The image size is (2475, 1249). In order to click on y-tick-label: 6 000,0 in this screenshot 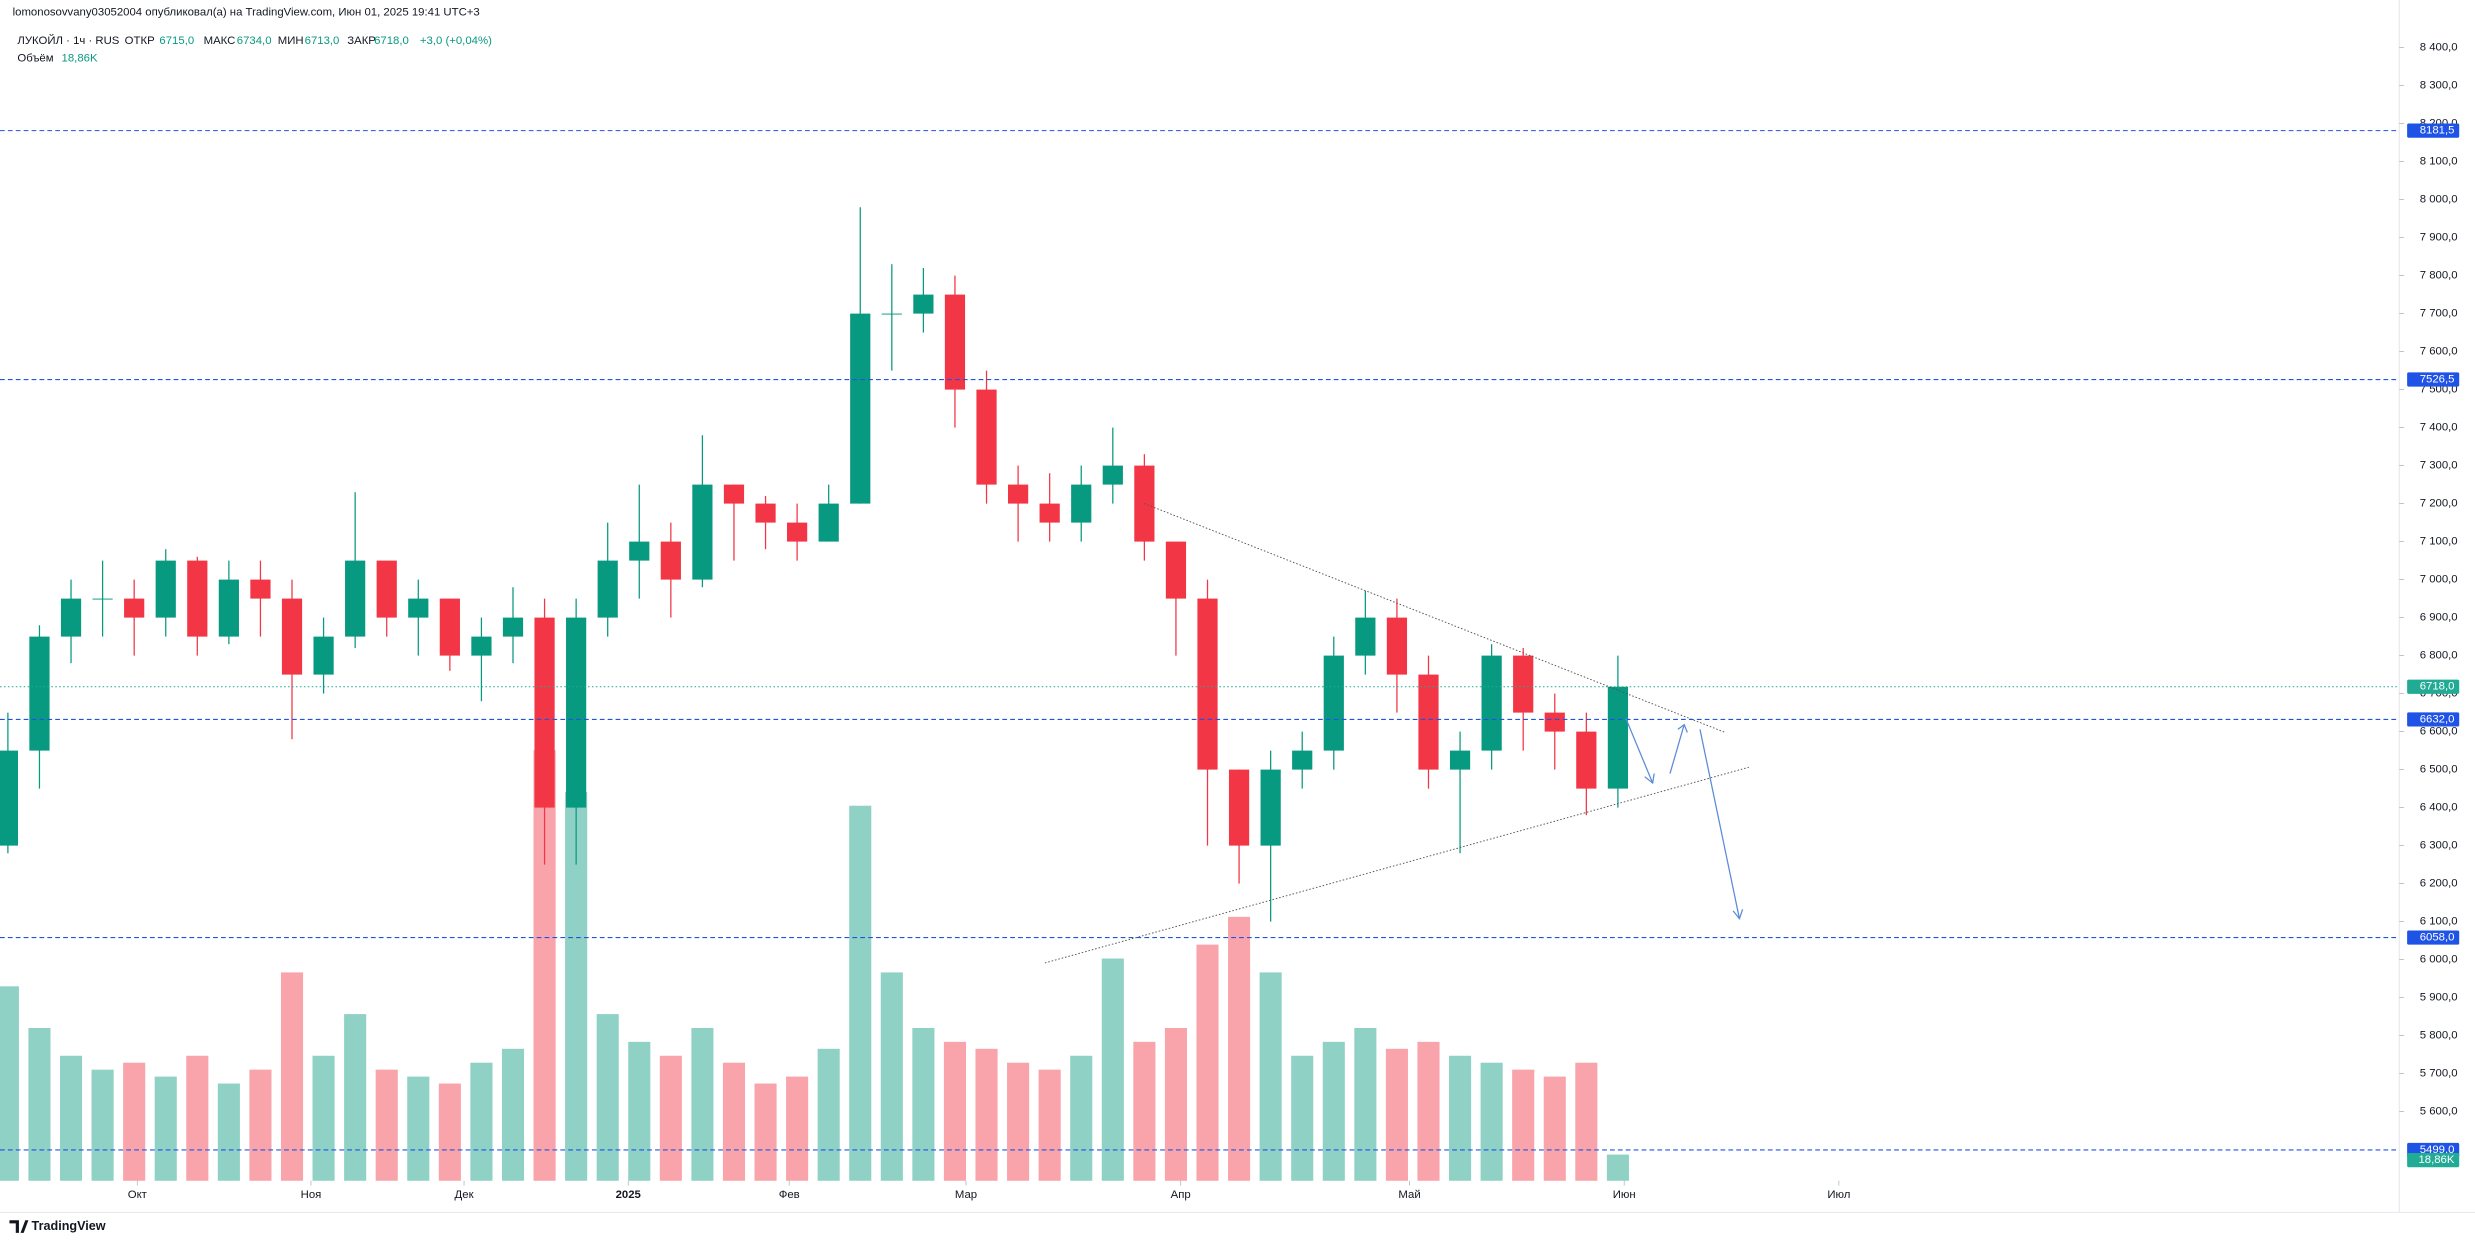, I will do `click(2439, 960)`.